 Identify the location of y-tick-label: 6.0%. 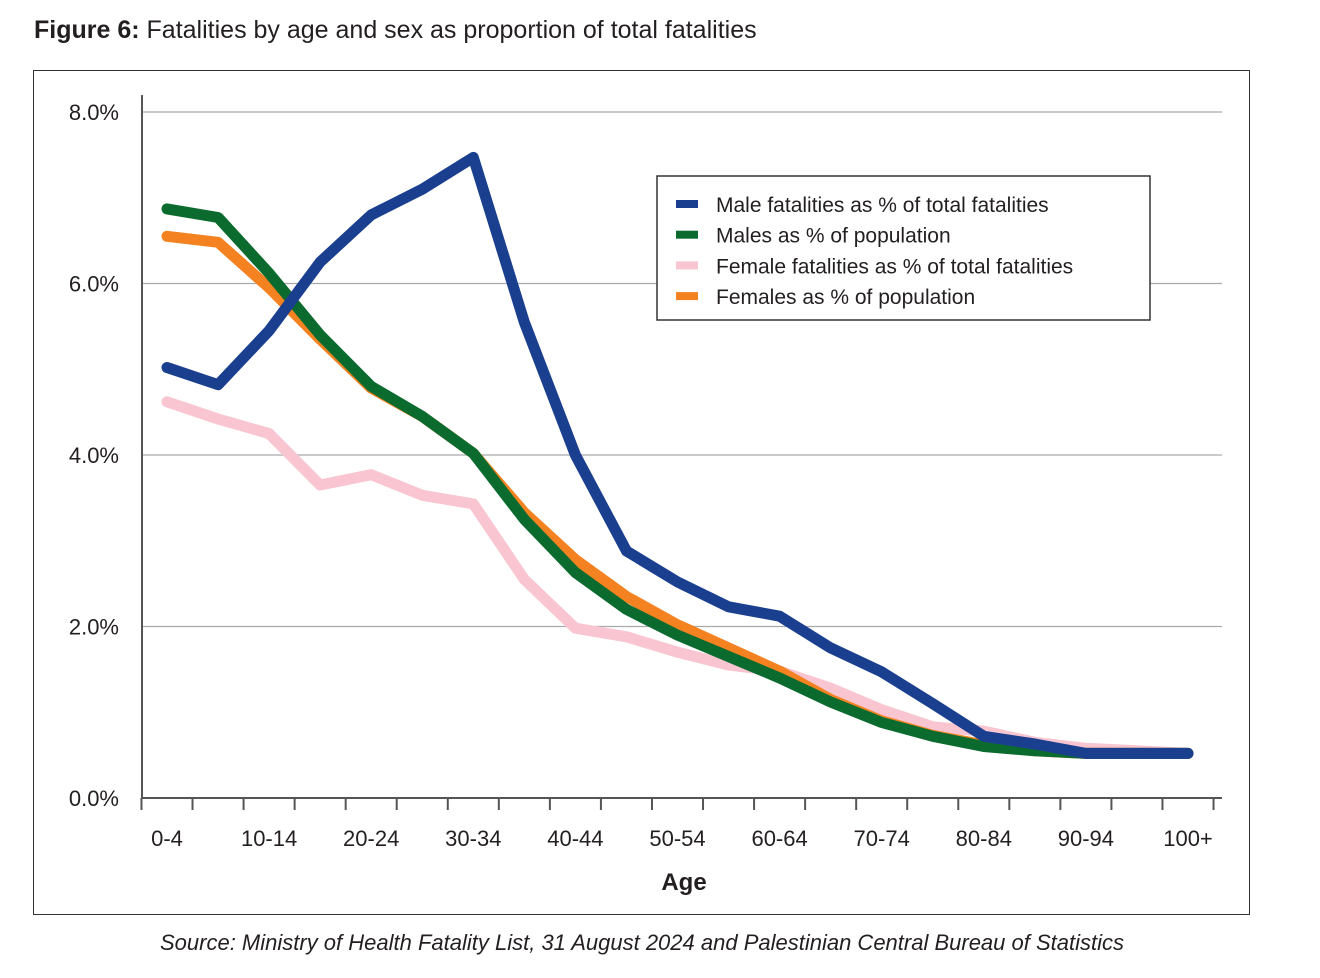
(94, 284).